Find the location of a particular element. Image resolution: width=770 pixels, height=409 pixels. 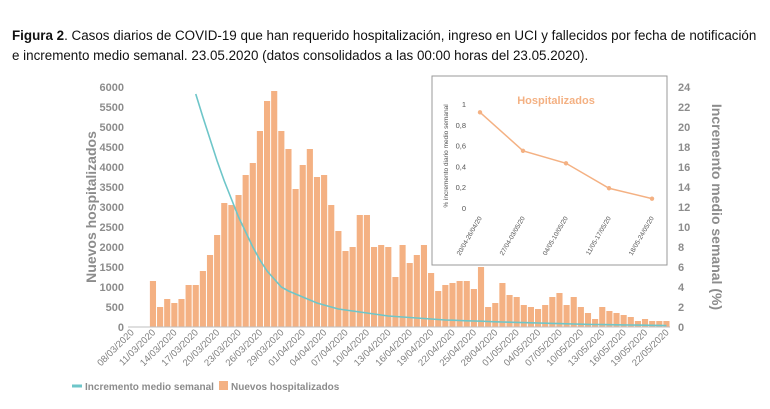

inset-y-tick-label: 0 is located at coordinates (464, 208).